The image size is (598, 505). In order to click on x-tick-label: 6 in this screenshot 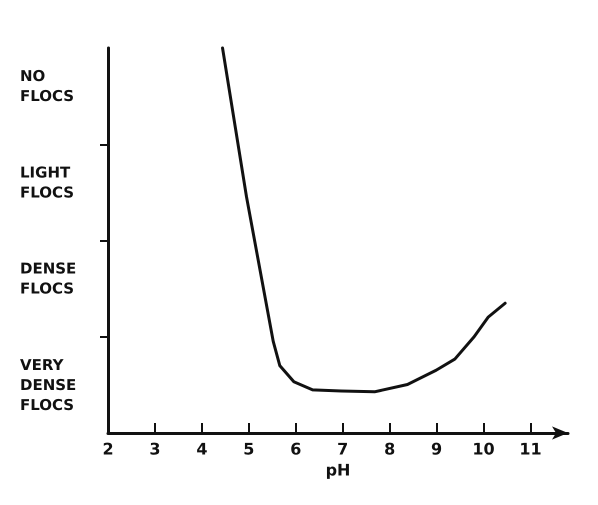, I will do `click(296, 449)`.